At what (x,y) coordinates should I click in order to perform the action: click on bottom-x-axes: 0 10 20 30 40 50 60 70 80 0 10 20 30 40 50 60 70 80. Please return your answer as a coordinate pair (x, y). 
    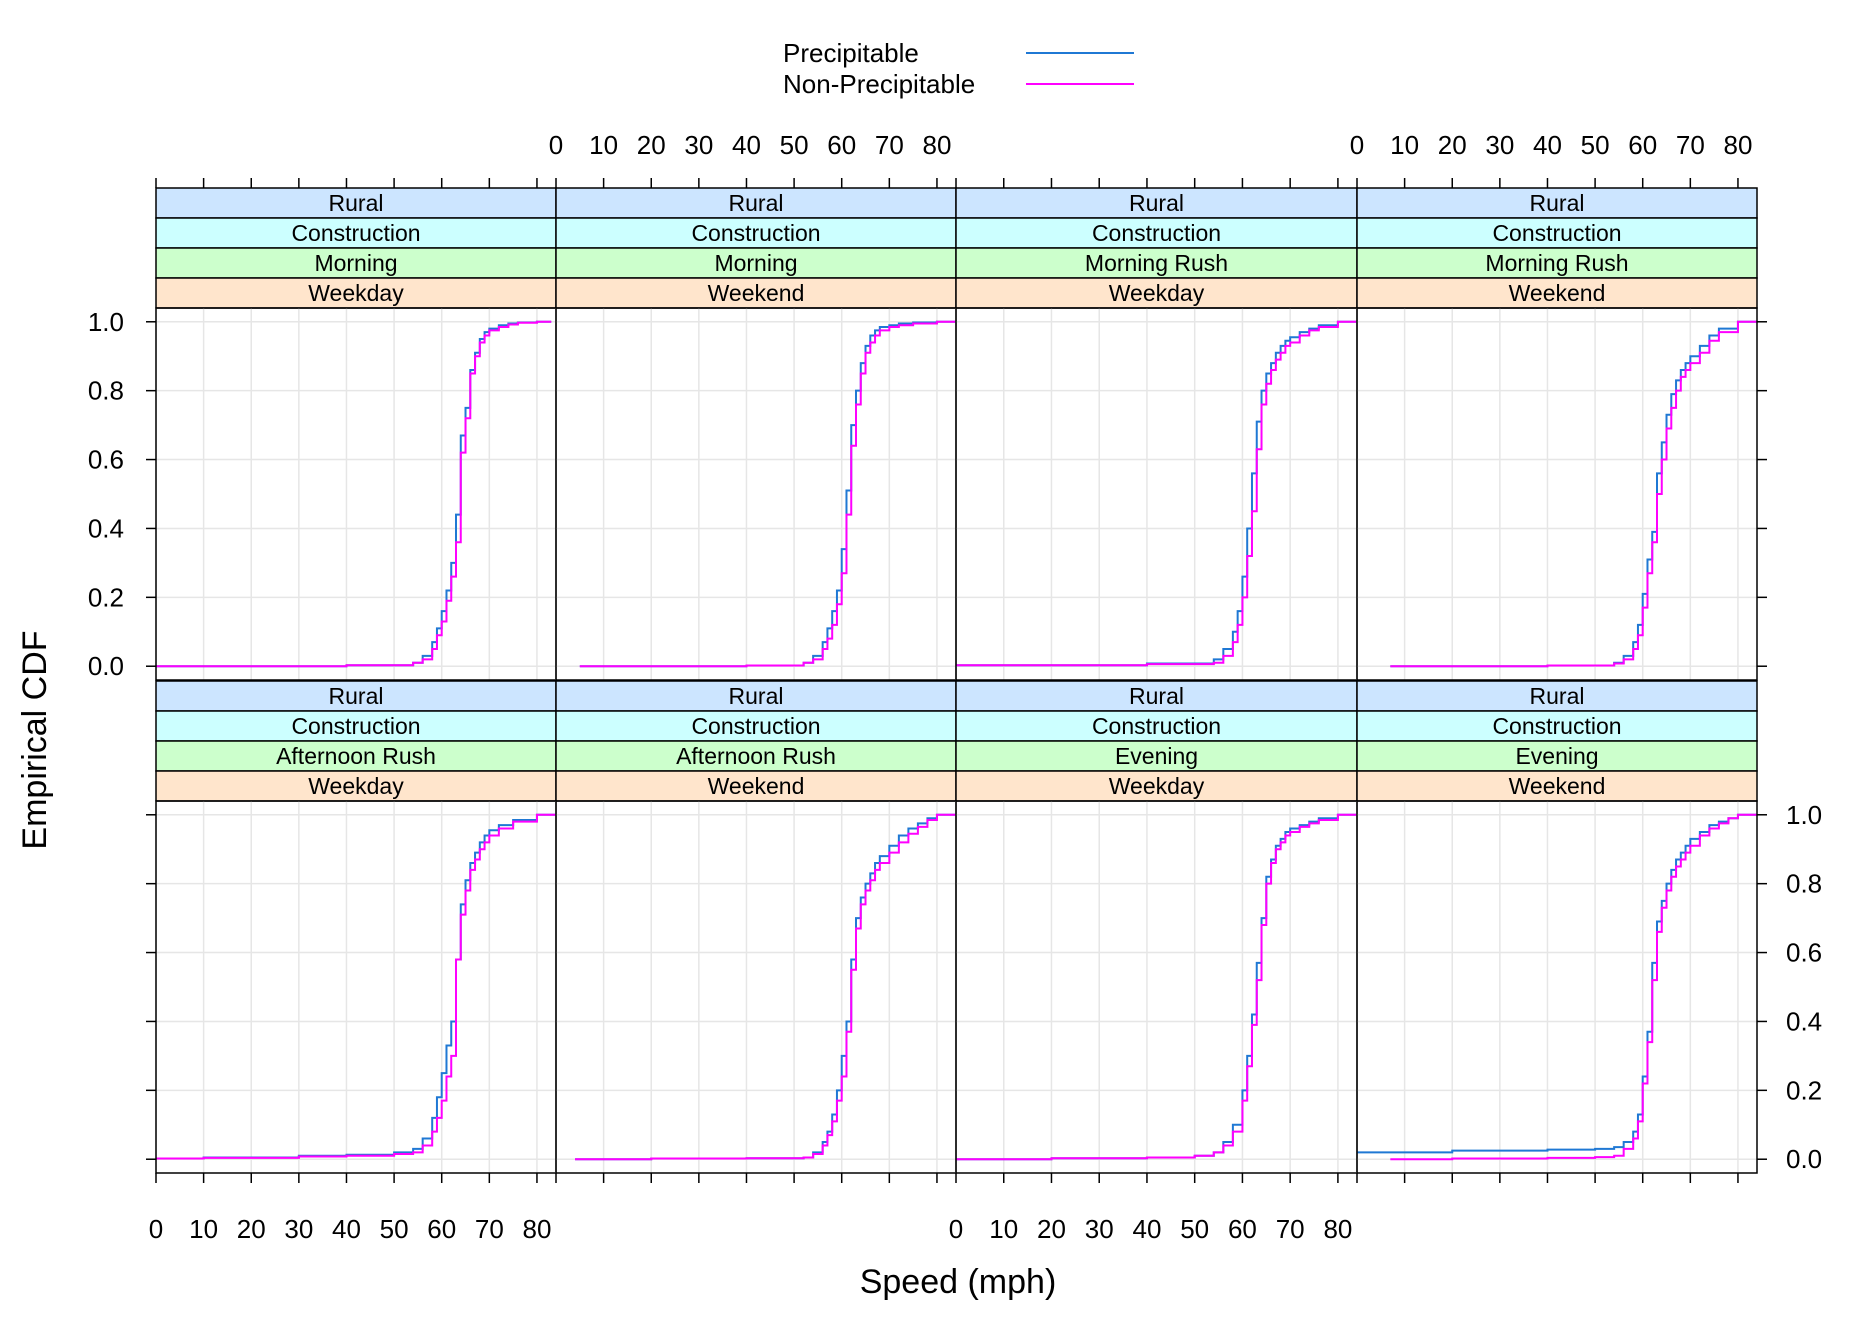
    Looking at the image, I should click on (944, 1208).